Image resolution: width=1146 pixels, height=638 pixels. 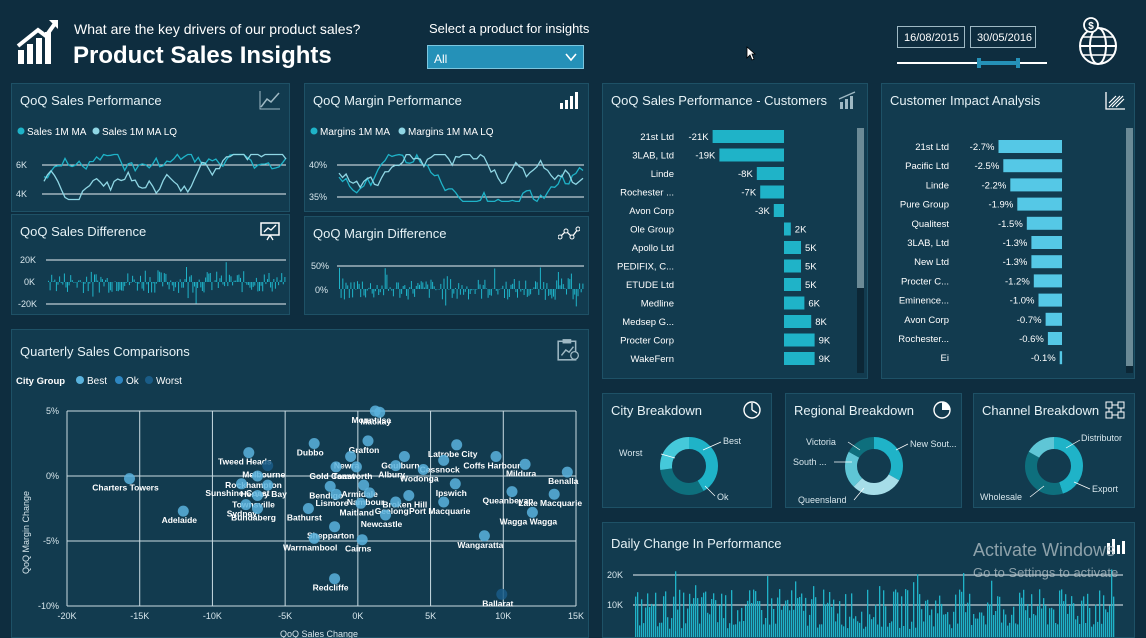 What do you see at coordinates (1003, 37) in the screenshot?
I see `date-end-input: 30/05/2016` at bounding box center [1003, 37].